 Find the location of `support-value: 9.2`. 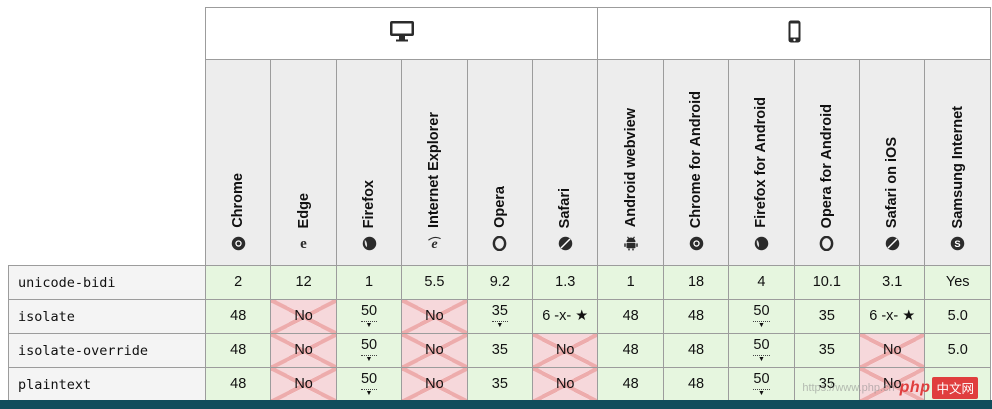

support-value: 9.2 is located at coordinates (499, 281).